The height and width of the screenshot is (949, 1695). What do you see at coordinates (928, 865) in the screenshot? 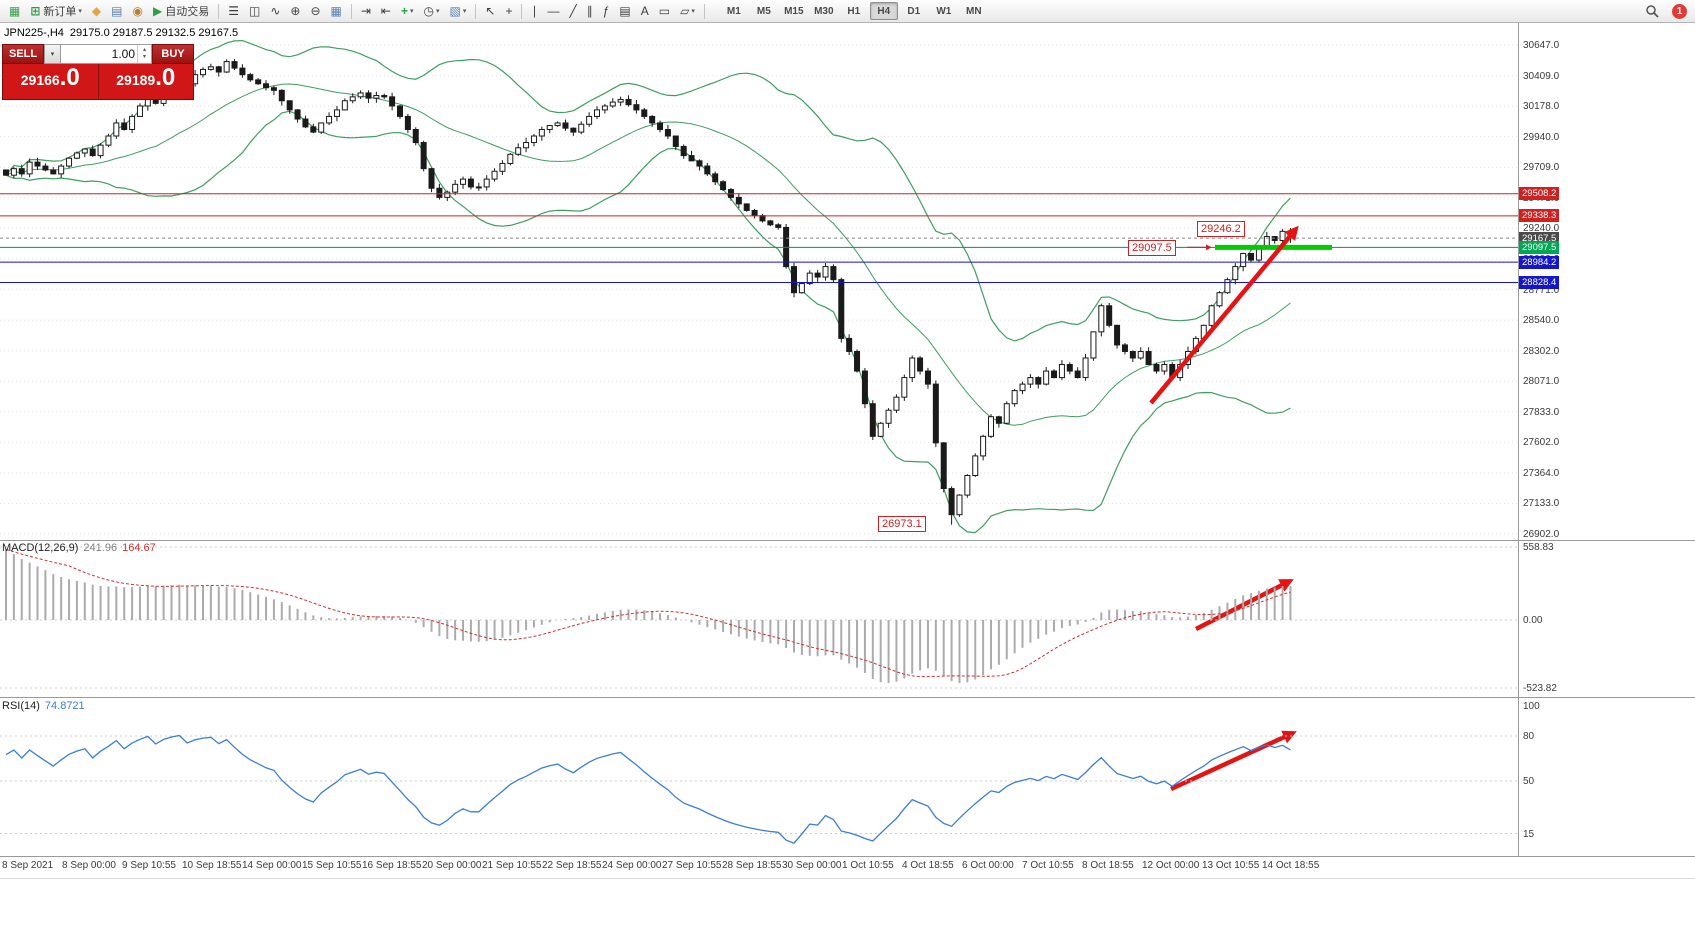
I see `time-axis-label: 4 Oct 18:55` at bounding box center [928, 865].